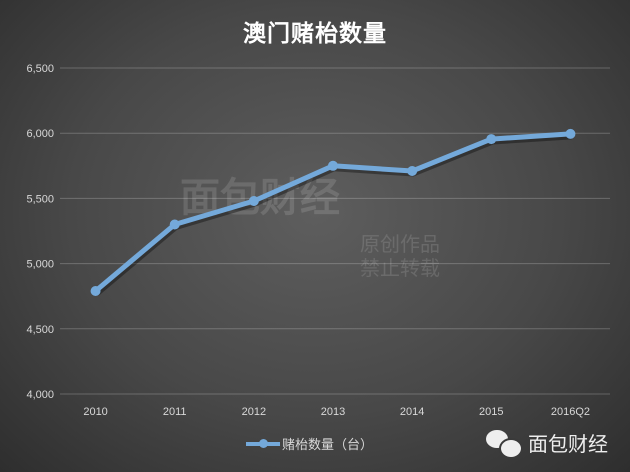 The image size is (630, 472). Describe the element at coordinates (40, 199) in the screenshot. I see `y-tick-label: 5,500` at that location.